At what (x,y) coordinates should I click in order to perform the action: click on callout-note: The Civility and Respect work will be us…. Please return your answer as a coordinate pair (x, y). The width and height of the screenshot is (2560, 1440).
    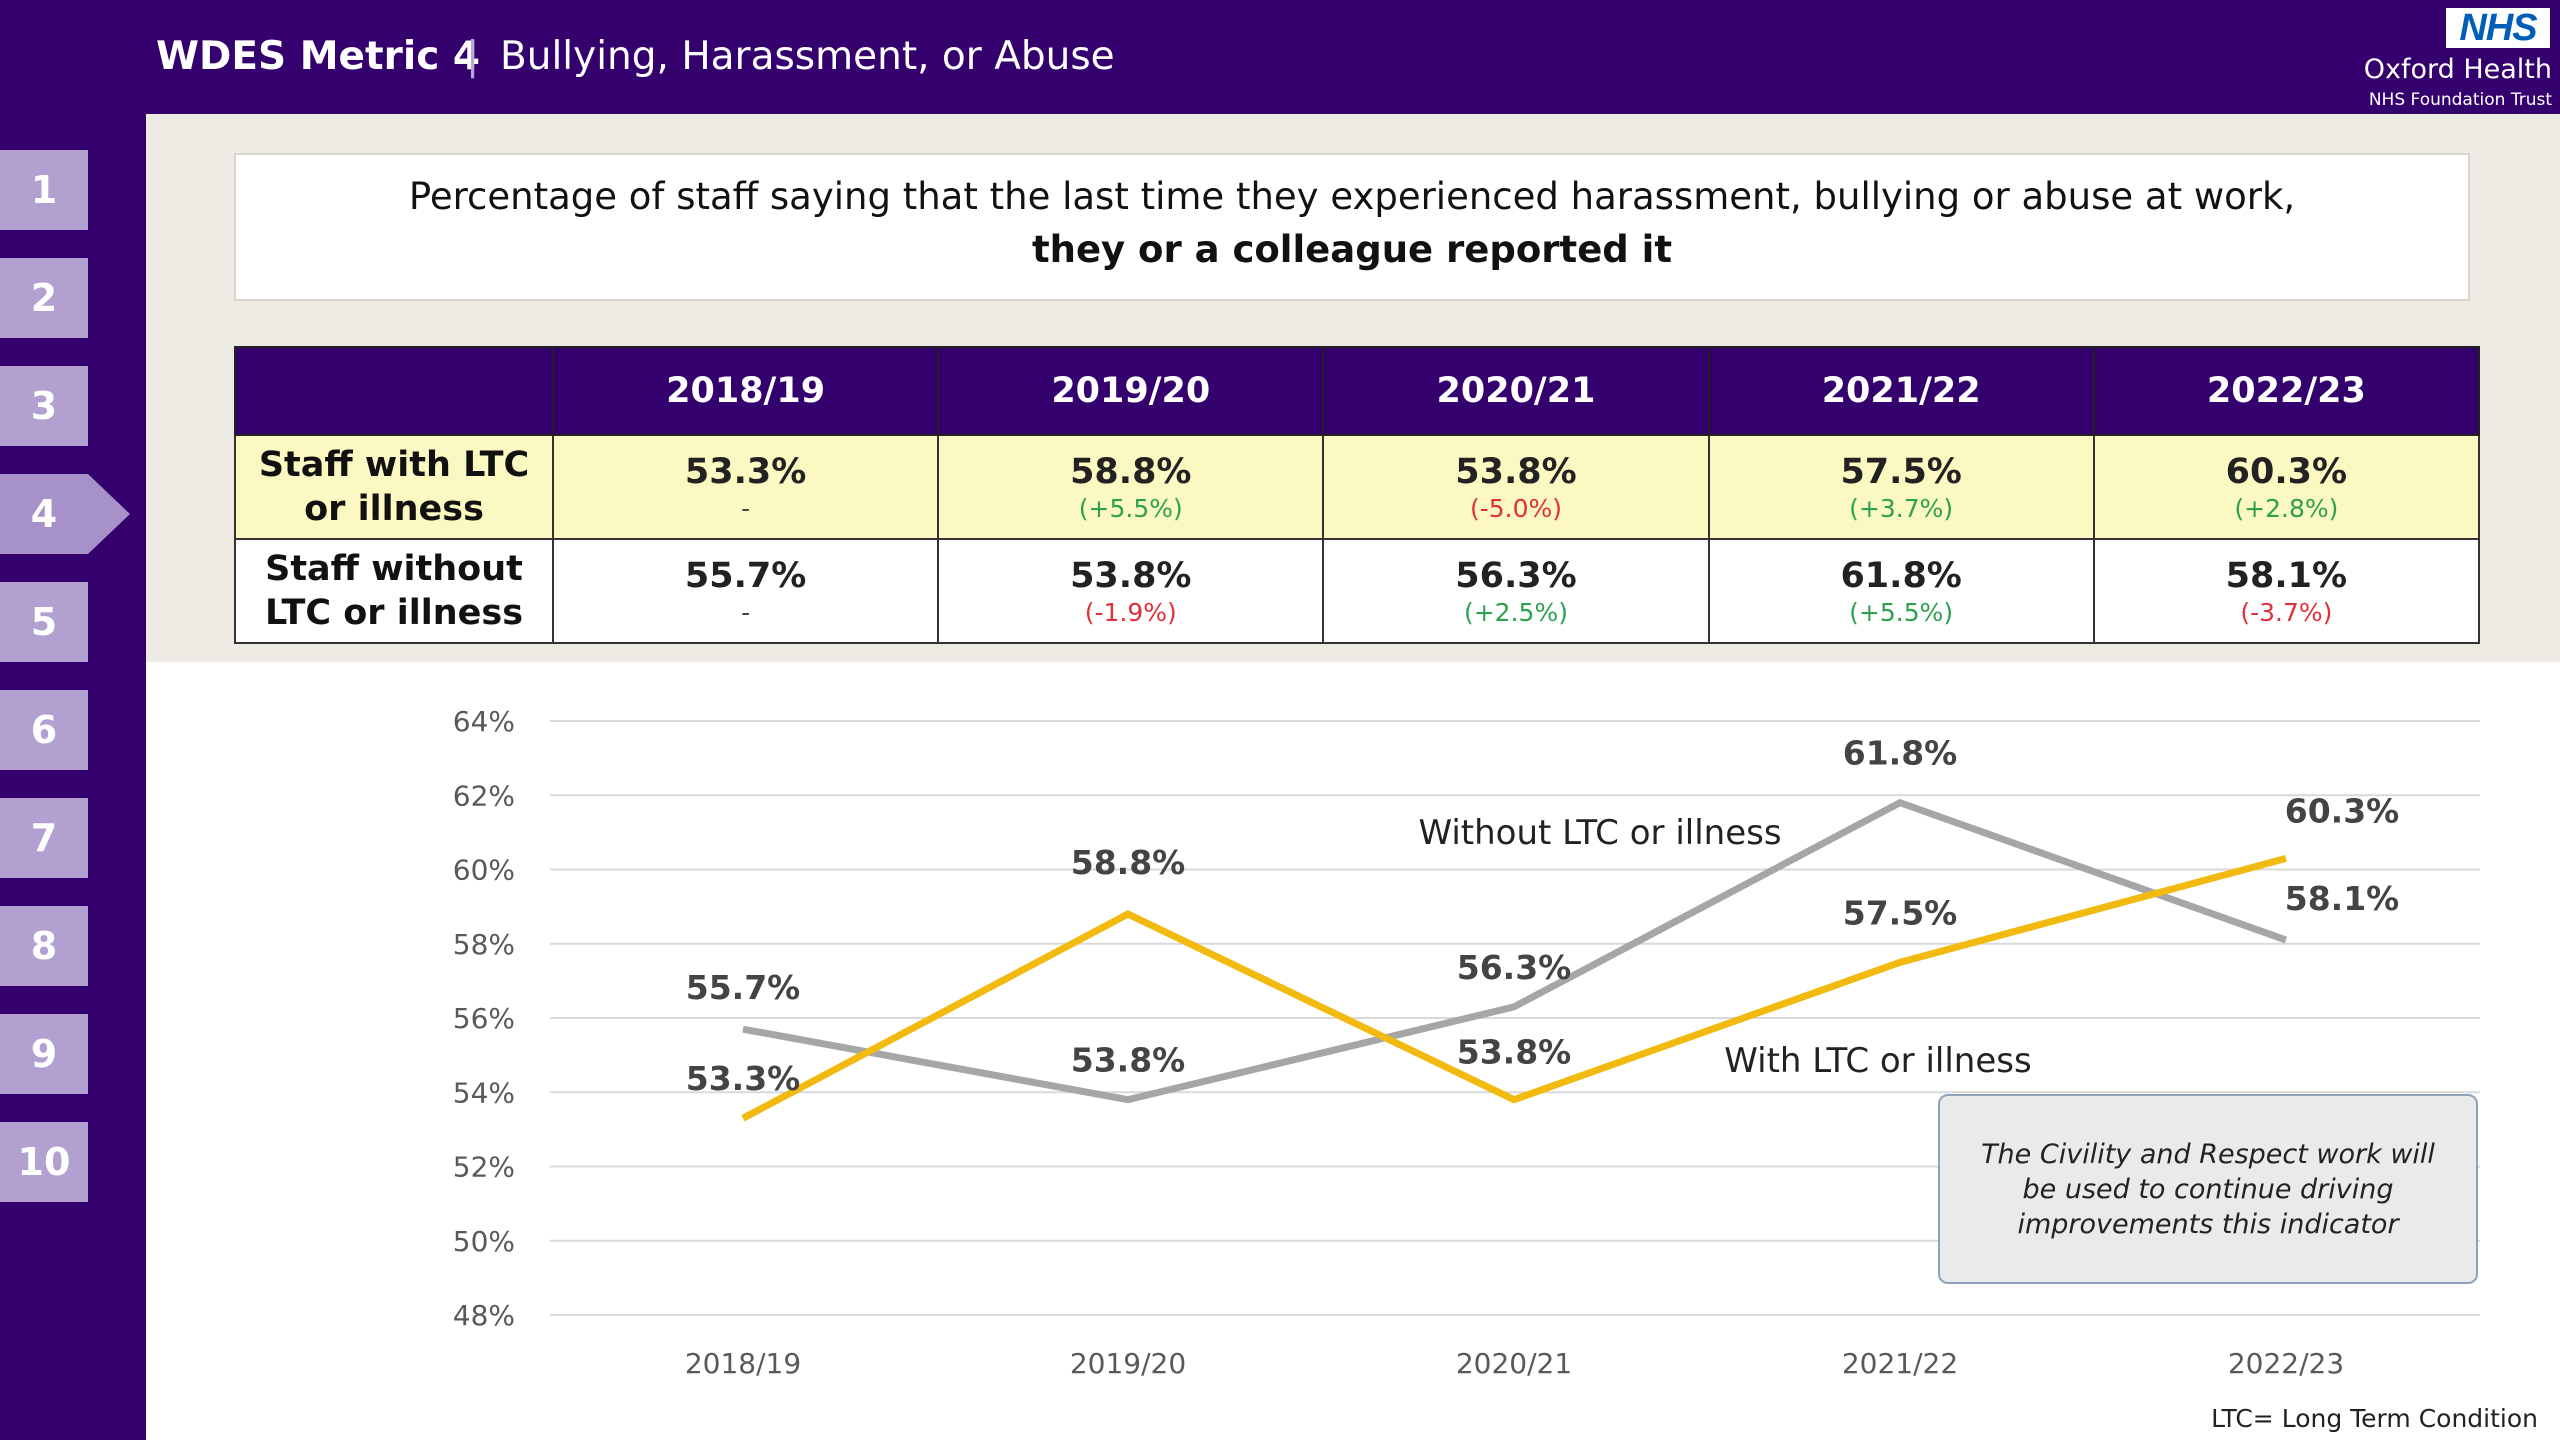
    Looking at the image, I should click on (2208, 1189).